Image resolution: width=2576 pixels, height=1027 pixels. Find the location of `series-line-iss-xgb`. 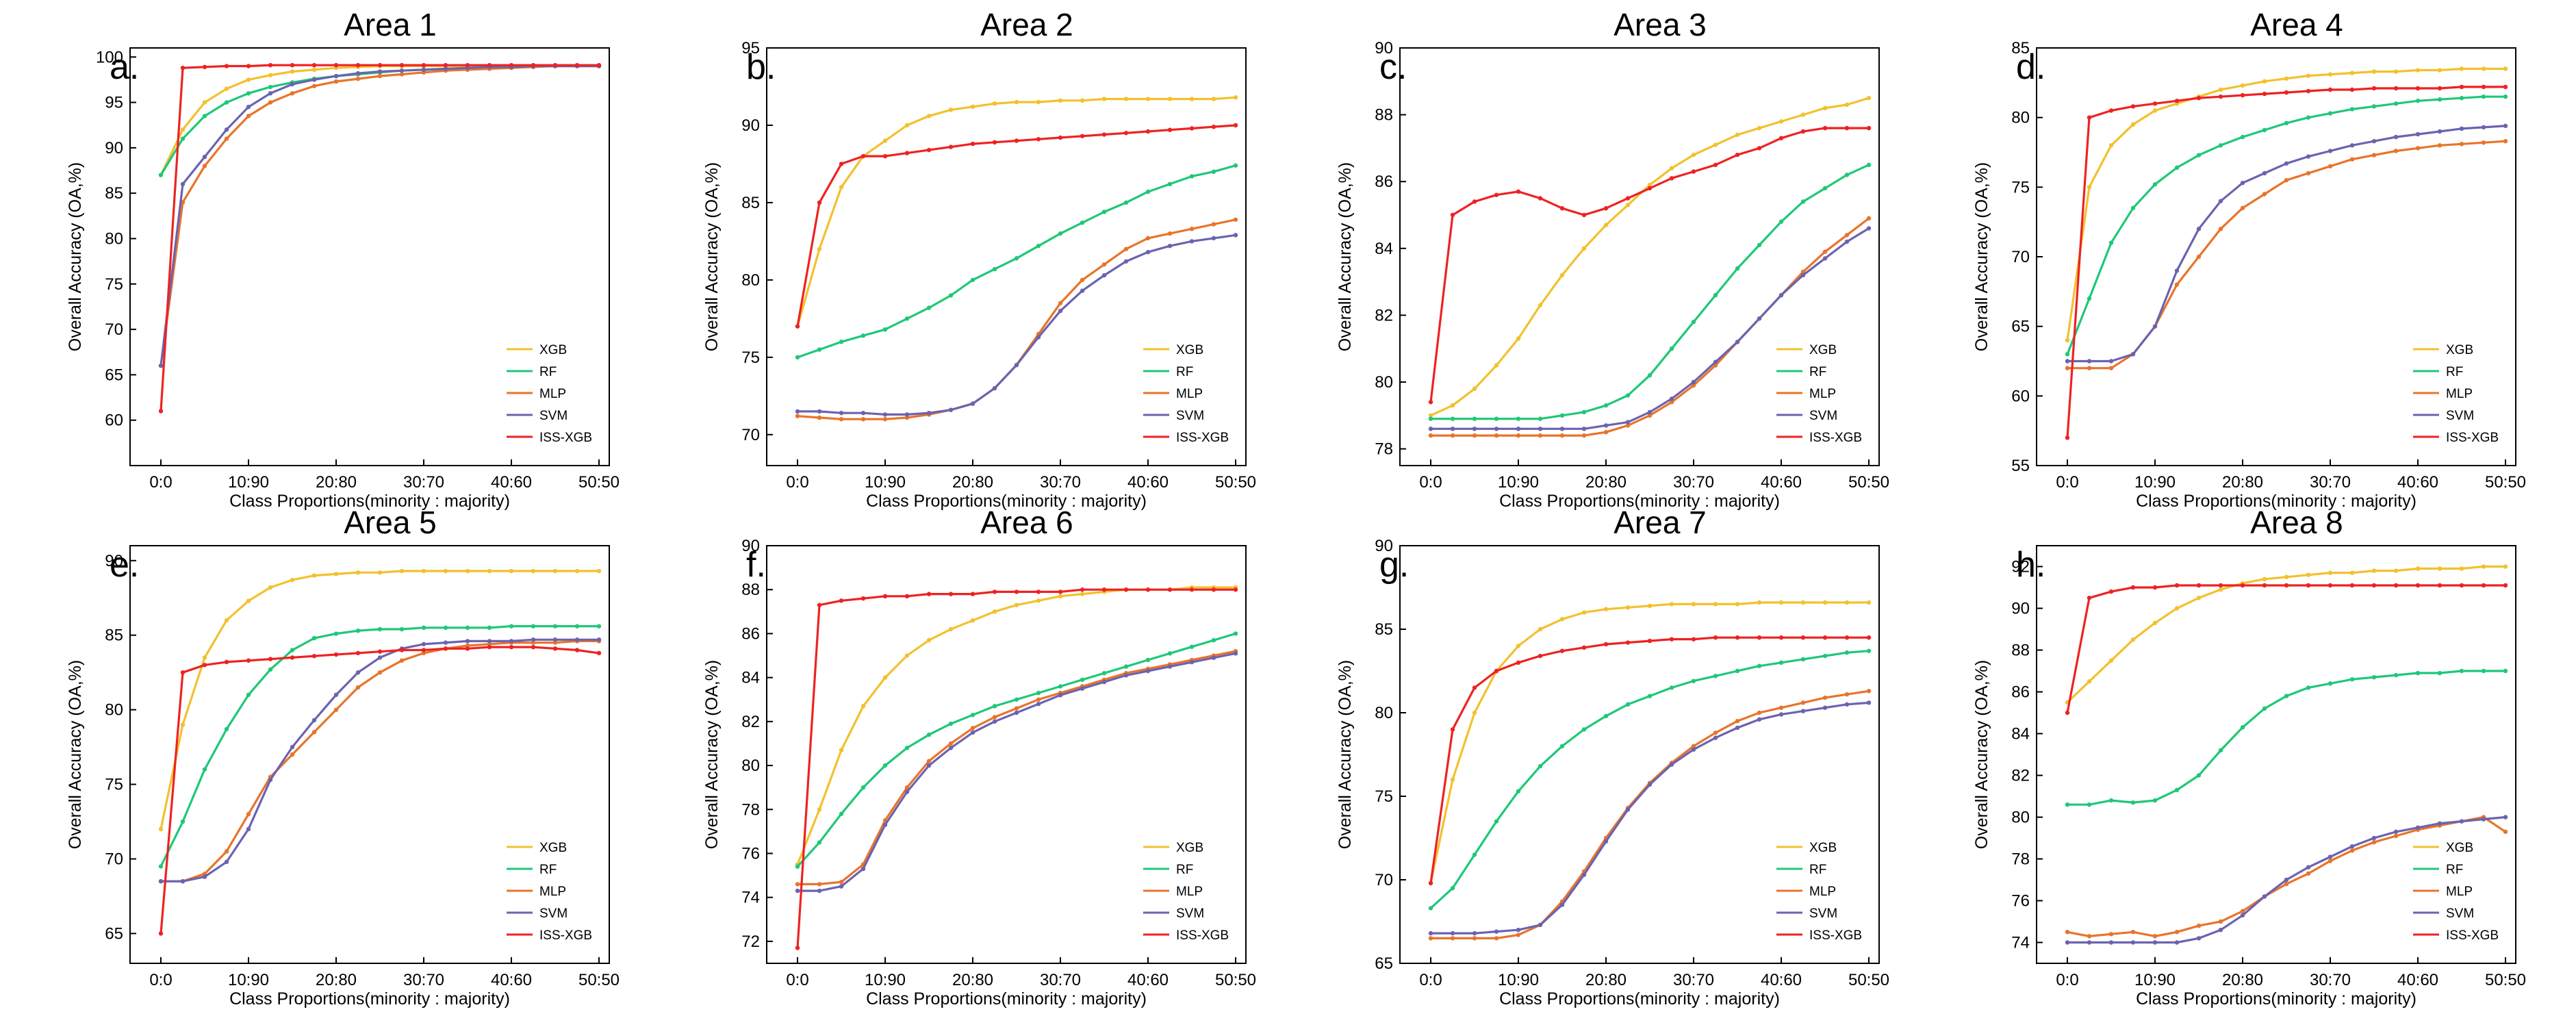

series-line-iss-xgb is located at coordinates (380, 790).